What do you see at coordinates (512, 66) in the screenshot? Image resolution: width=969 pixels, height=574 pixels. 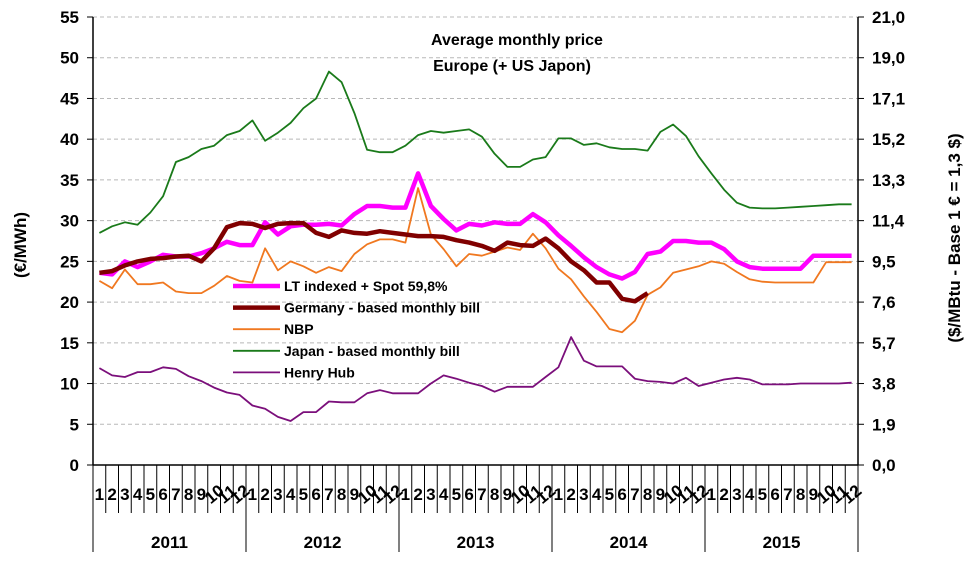 I see `chart-subtitle: Europe (+ US Japon)` at bounding box center [512, 66].